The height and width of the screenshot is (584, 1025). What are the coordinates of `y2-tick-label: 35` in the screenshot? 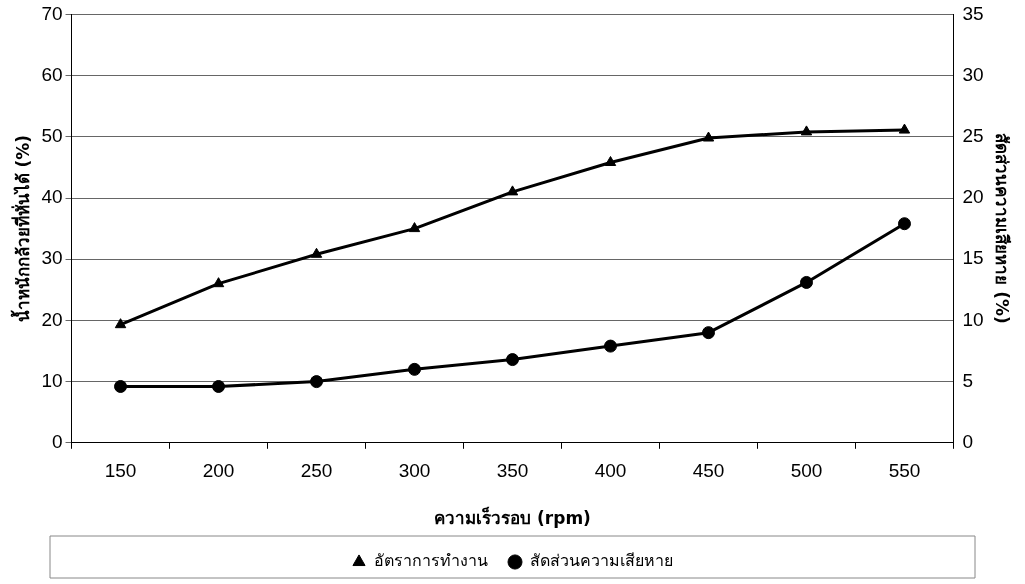 It's located at (973, 13).